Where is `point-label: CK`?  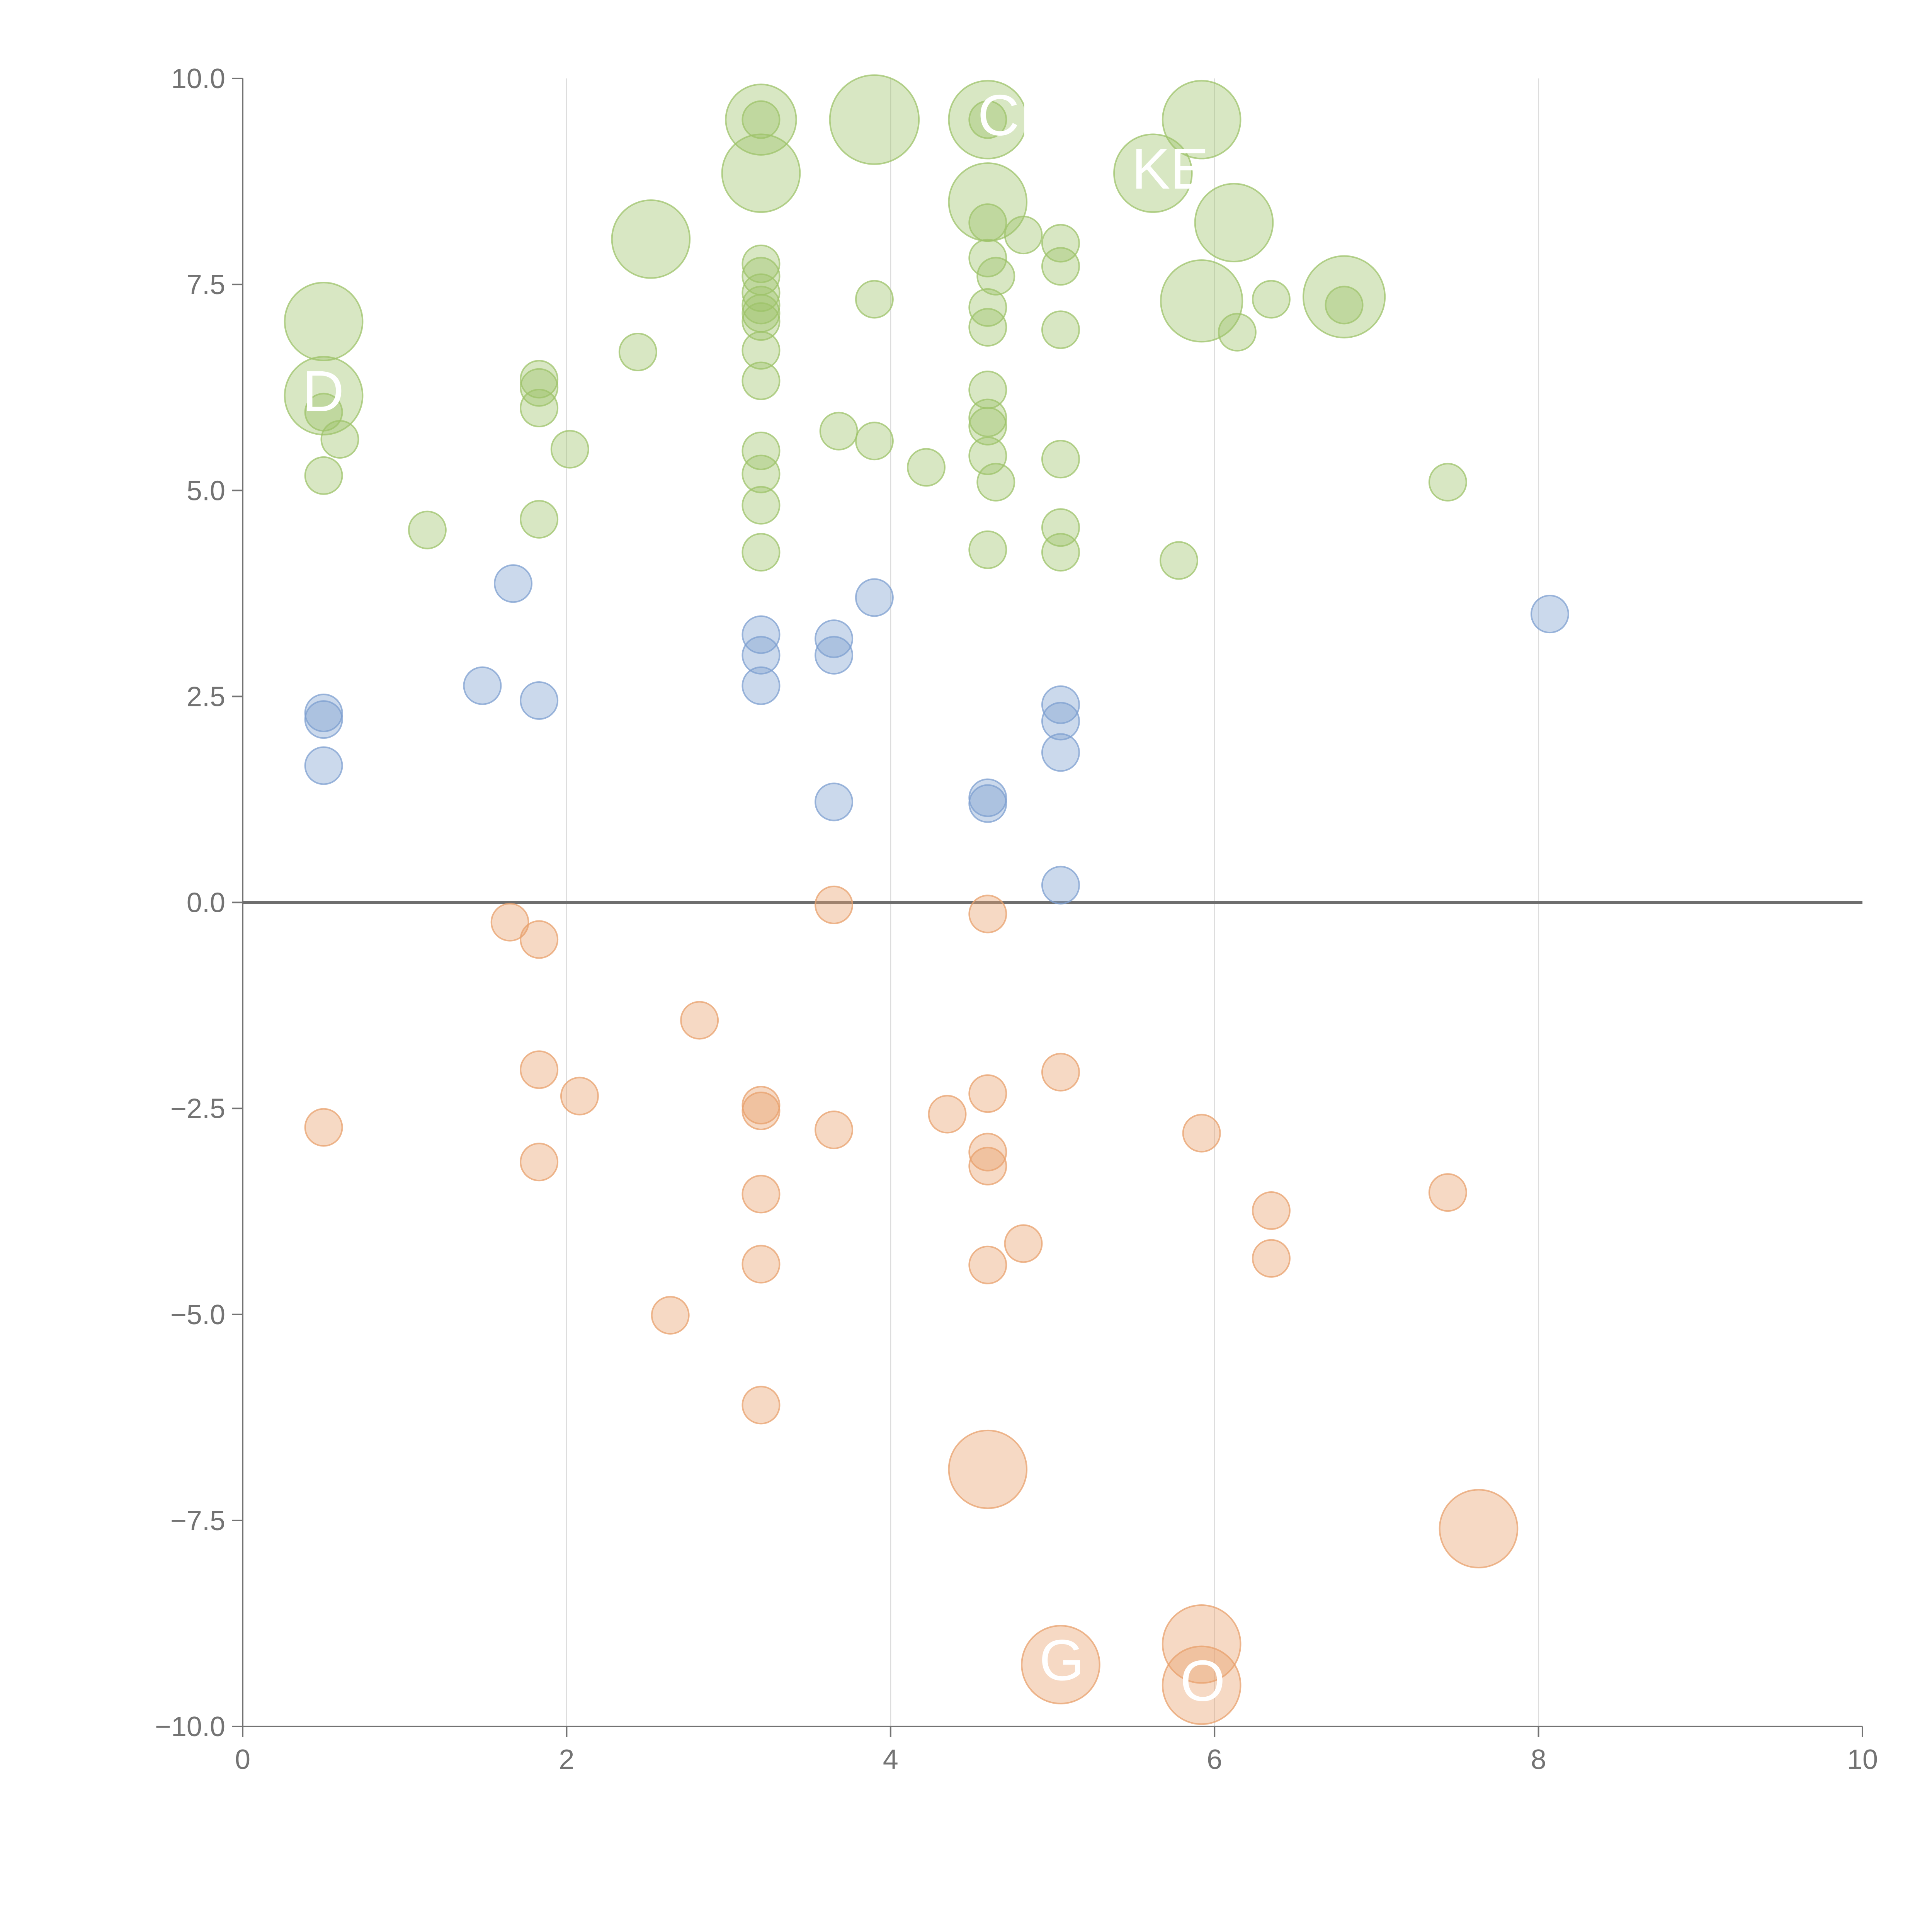
point-label: CK is located at coordinates (1018, 116).